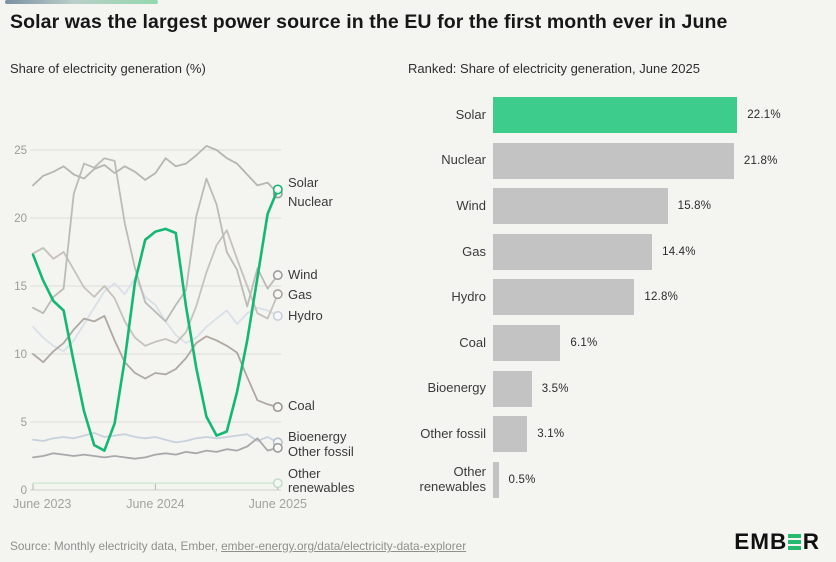 This screenshot has width=836, height=562. I want to click on bar-category-label: Nuclear, so click(463, 160).